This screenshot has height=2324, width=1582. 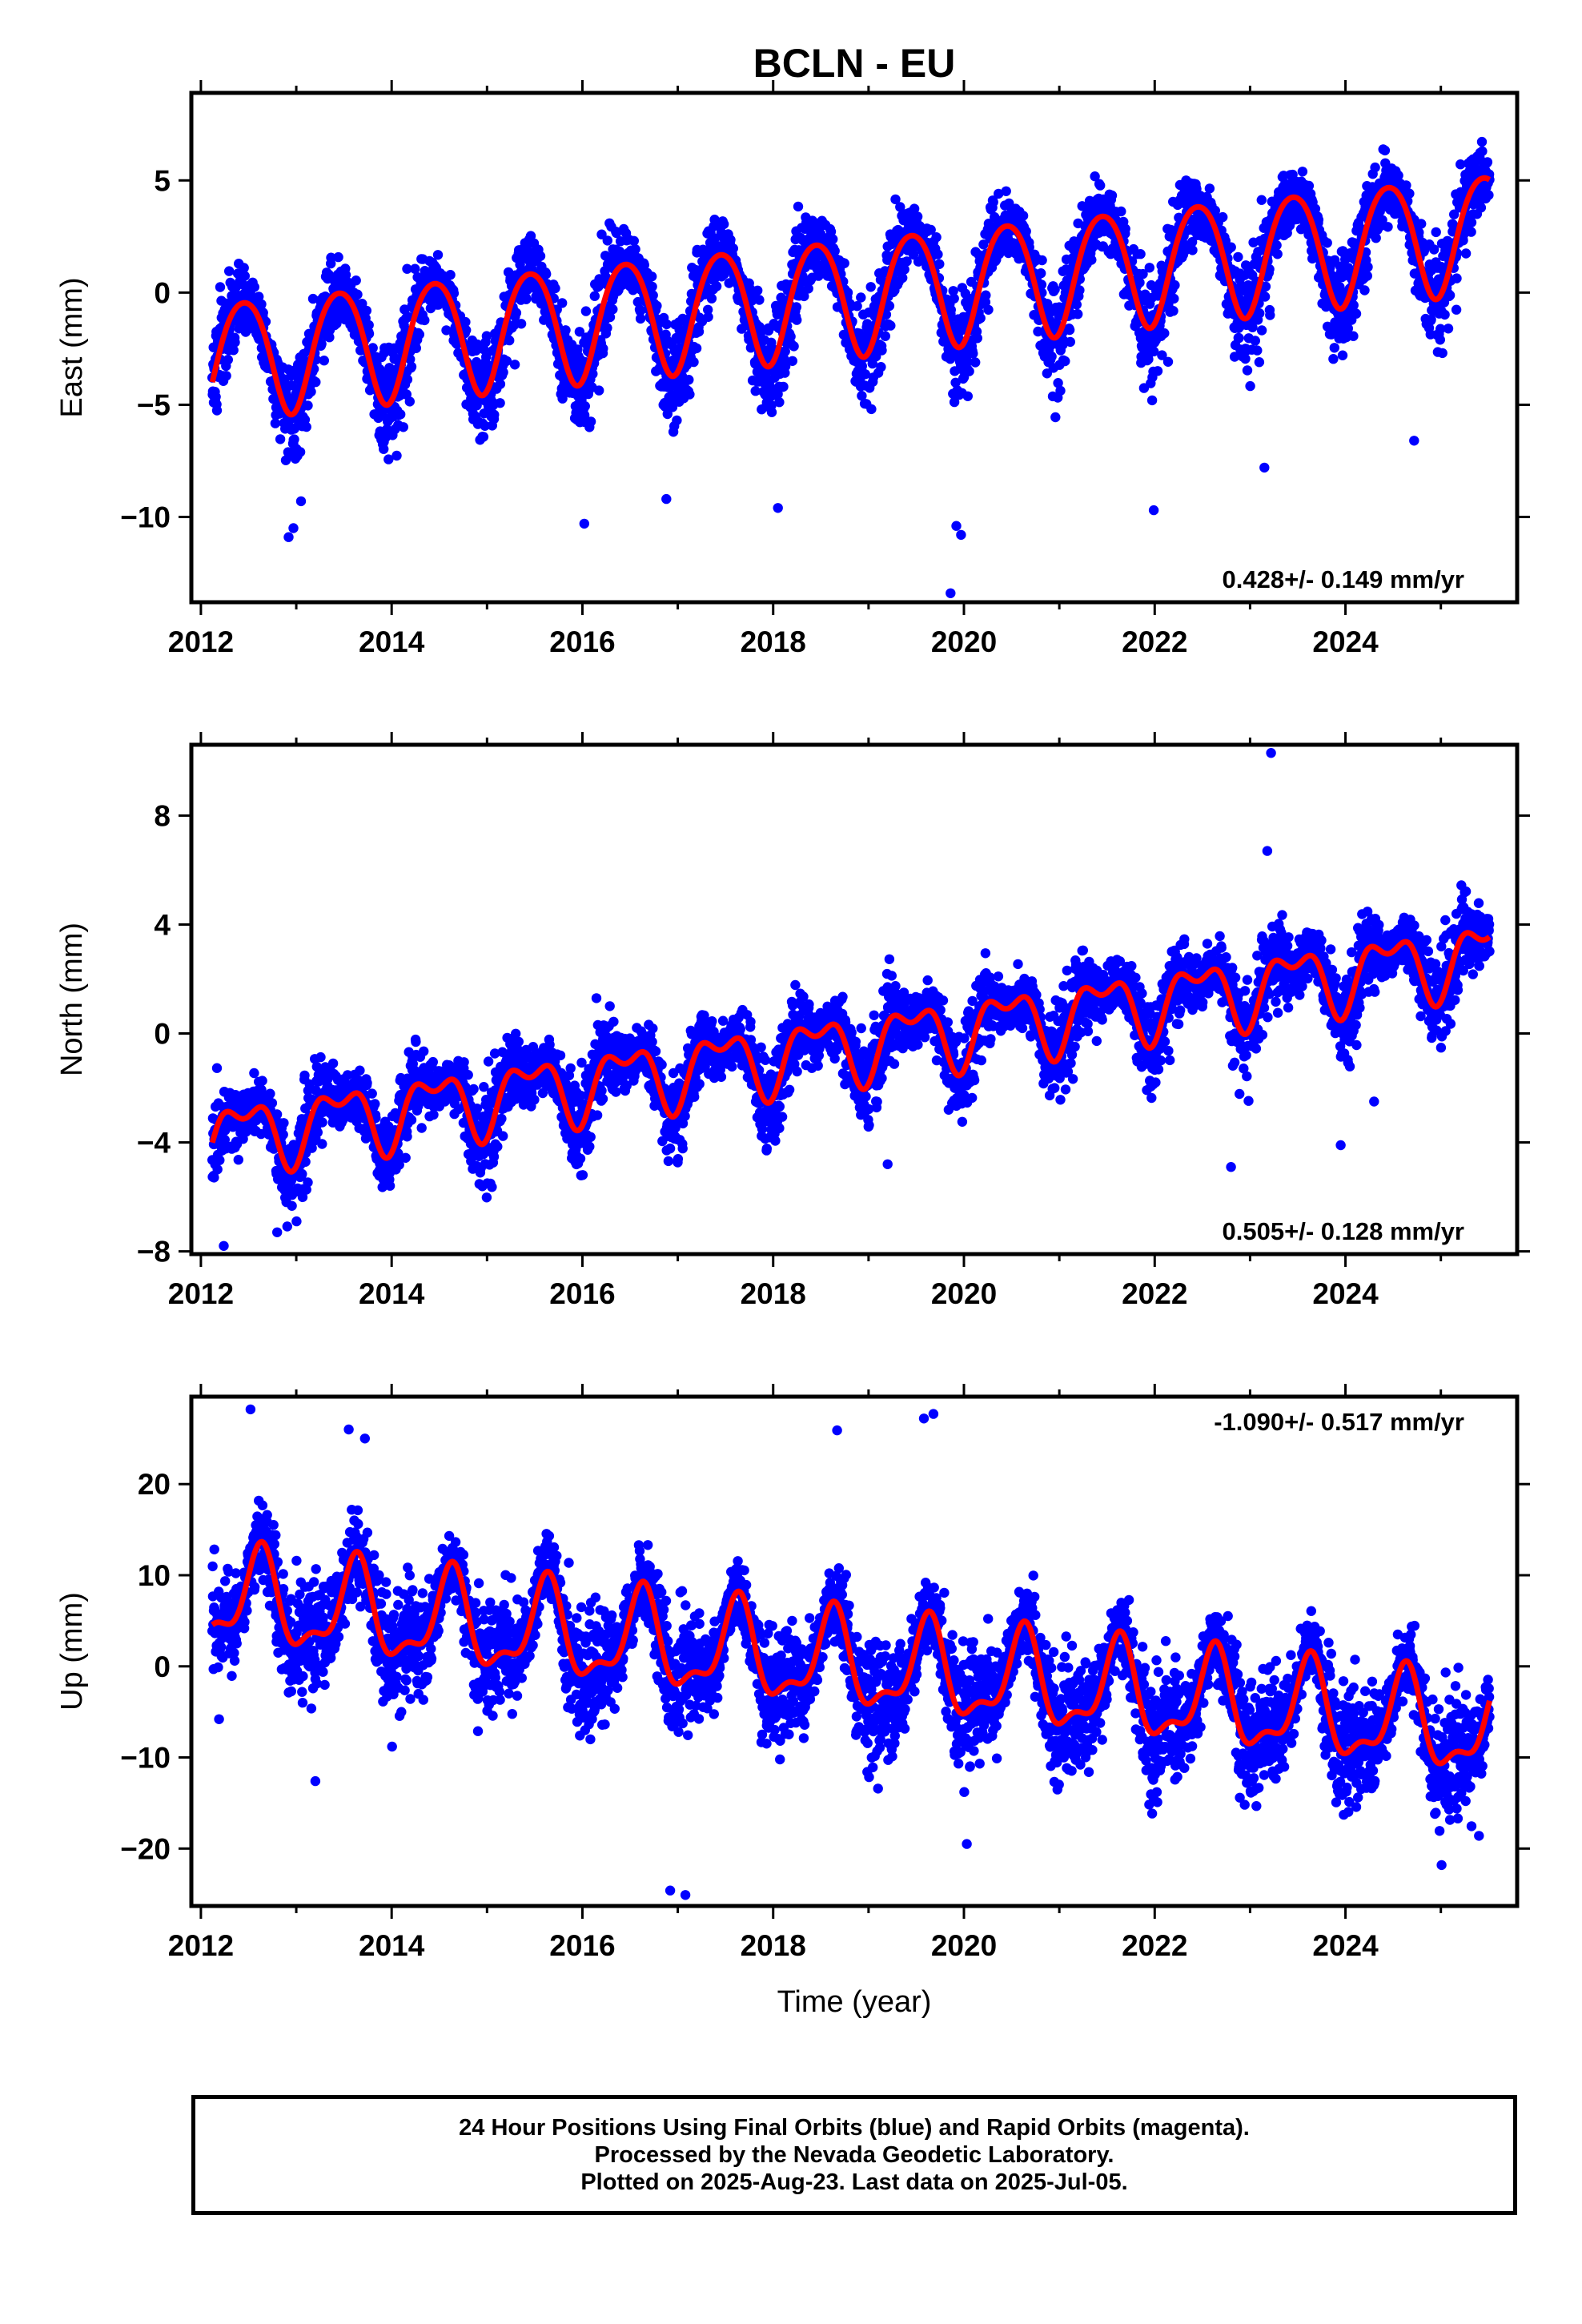 I want to click on x-tick-label: 2022, so click(x=1154, y=641).